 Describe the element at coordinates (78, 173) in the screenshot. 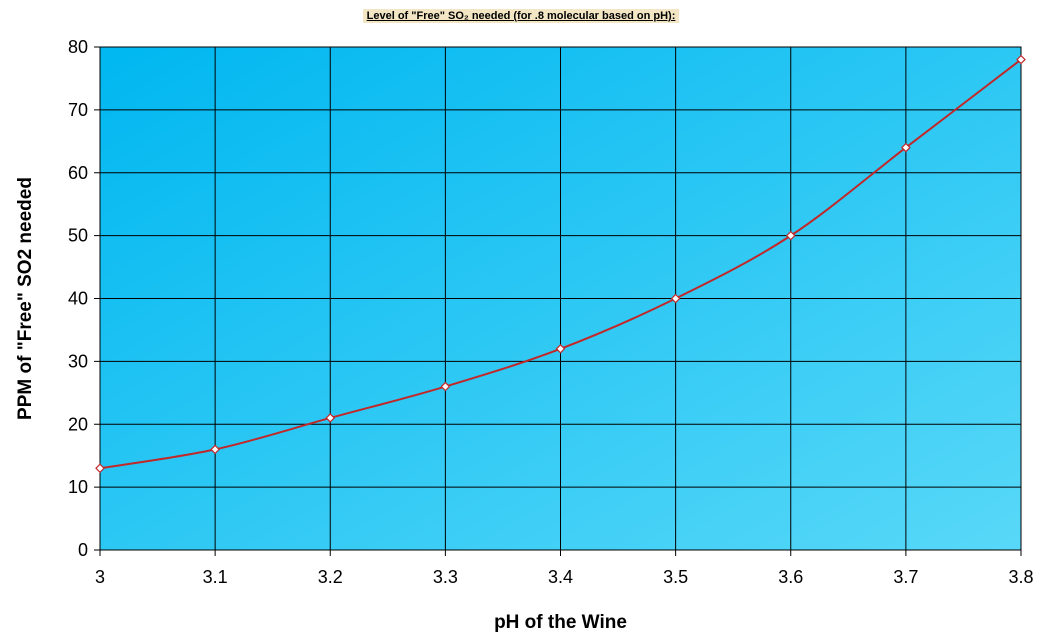

I see `y-tick-label: 60` at that location.